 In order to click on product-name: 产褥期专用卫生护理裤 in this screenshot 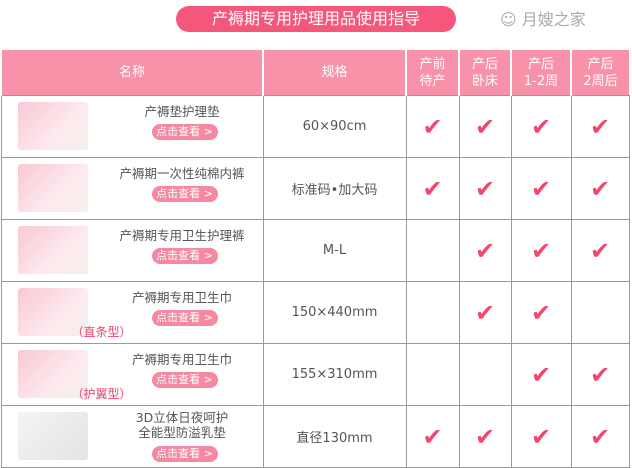, I will do `click(182, 235)`.